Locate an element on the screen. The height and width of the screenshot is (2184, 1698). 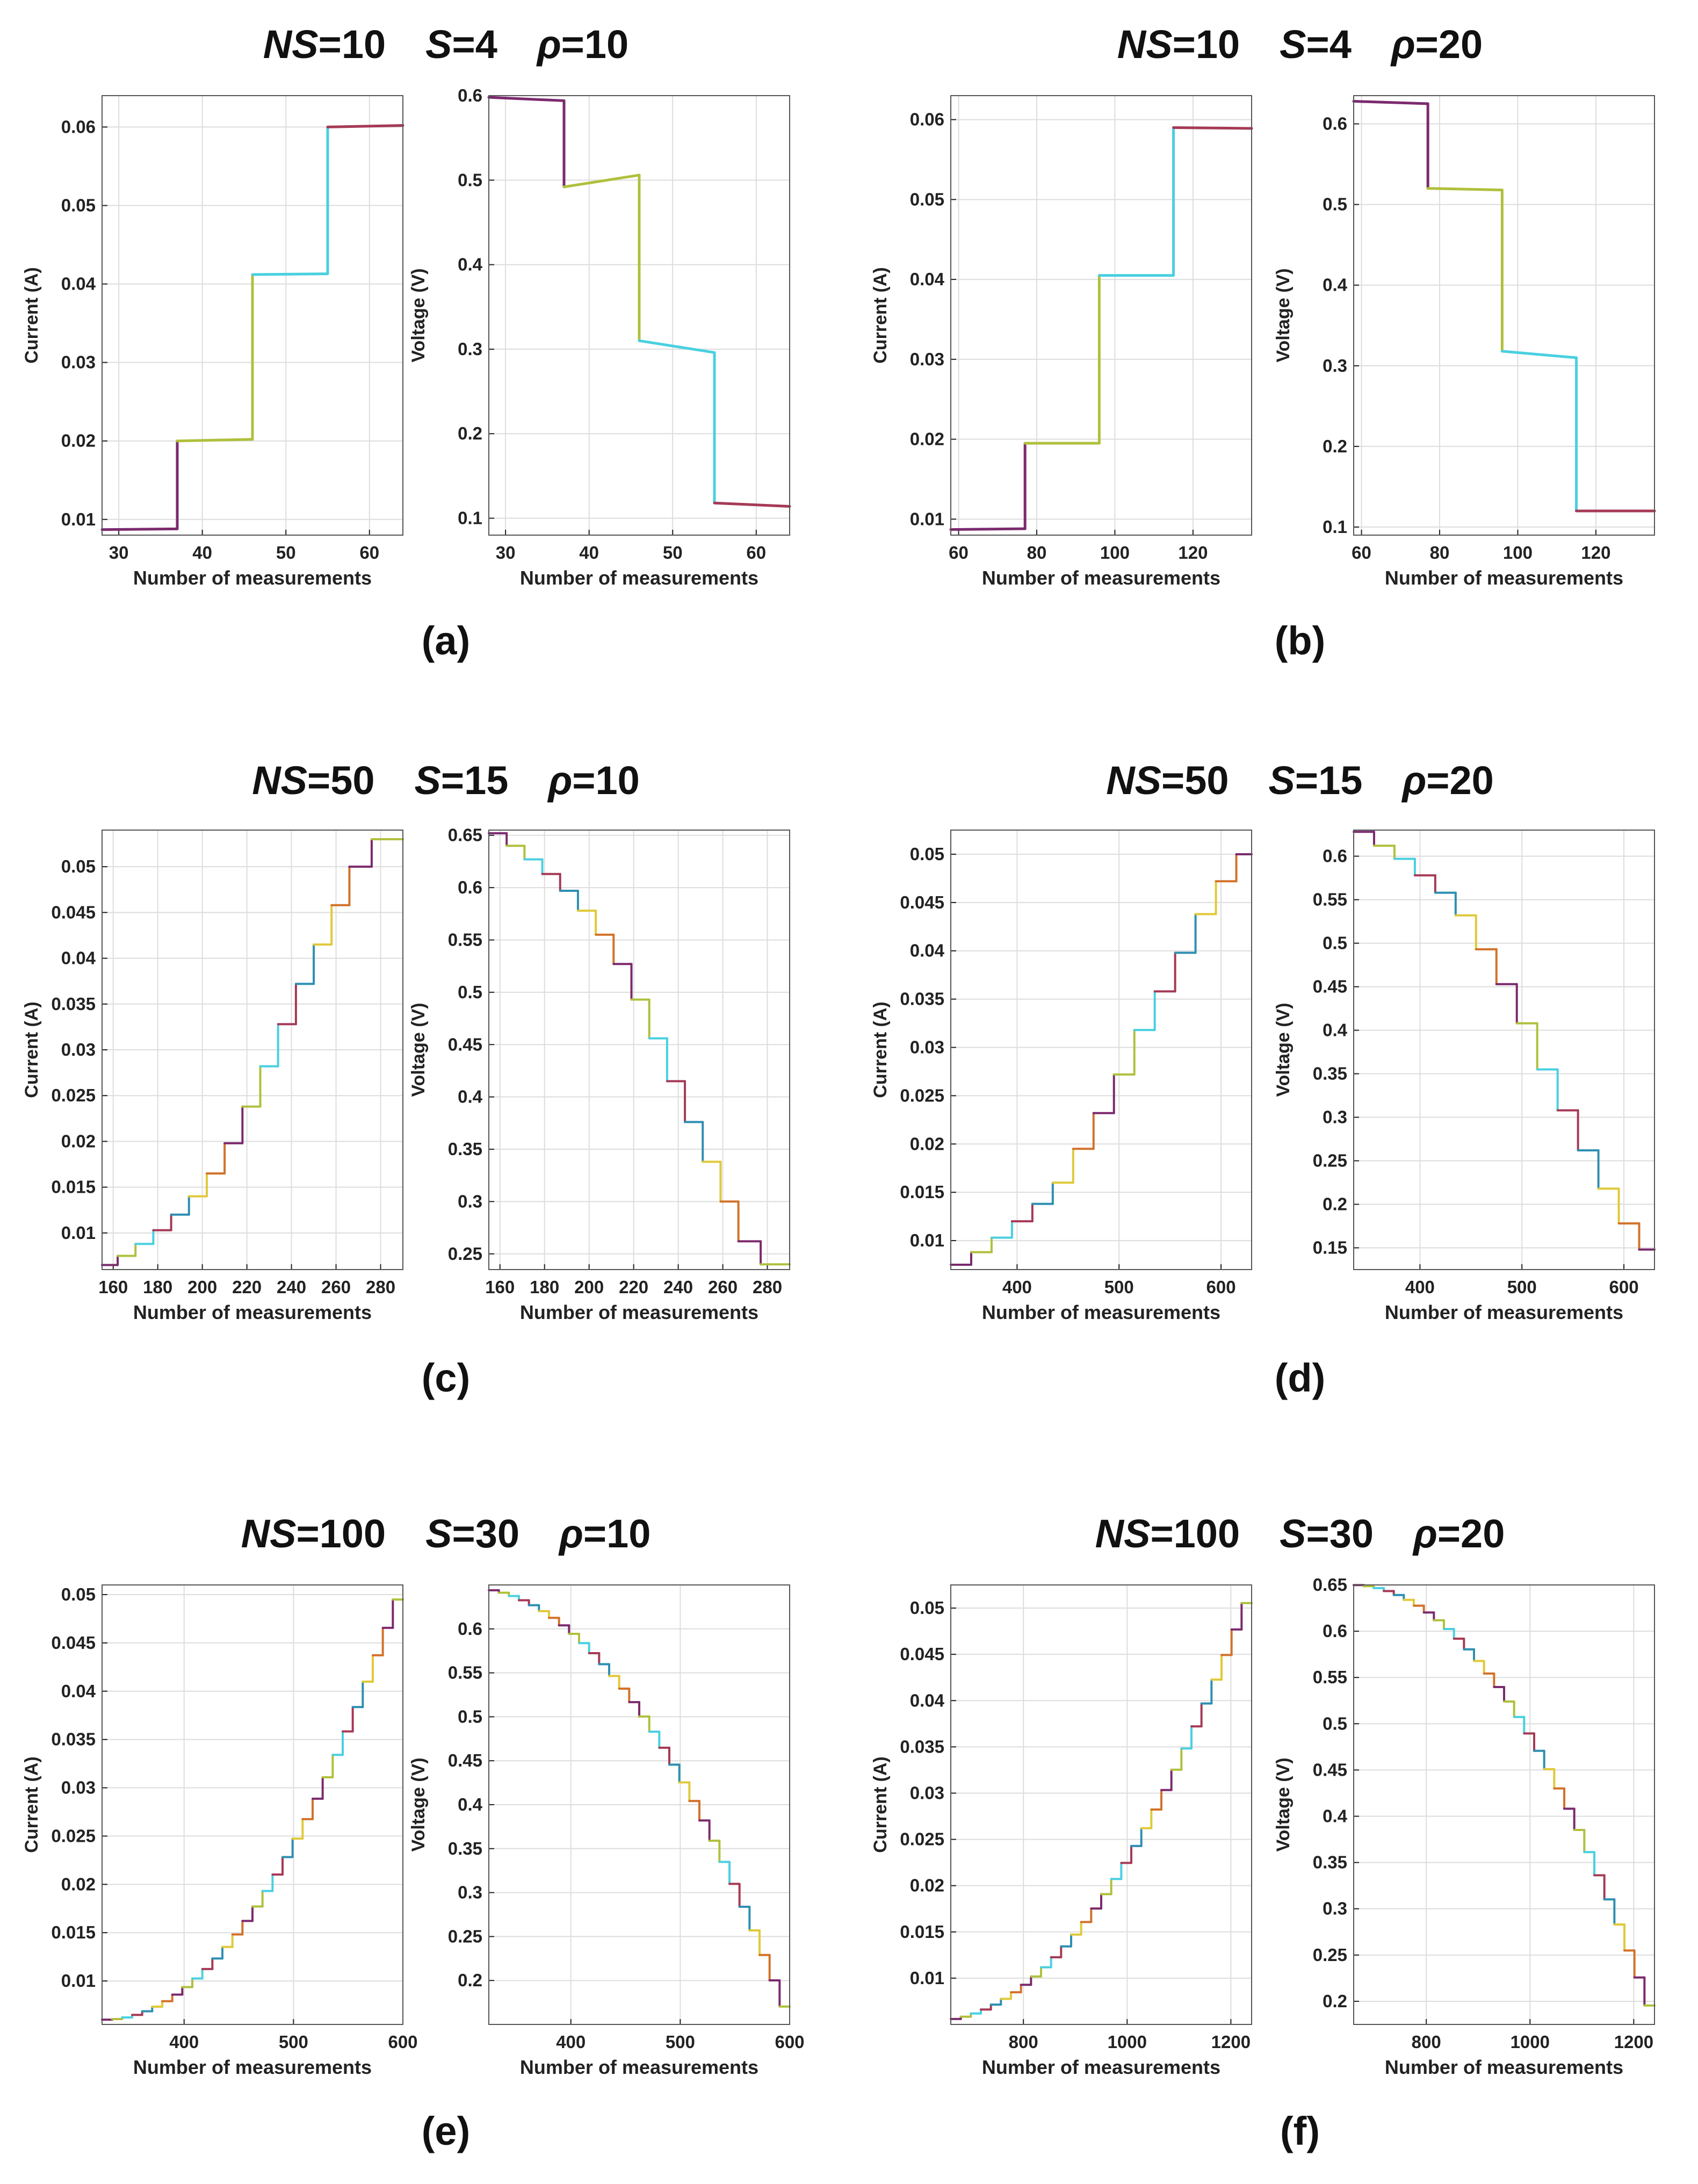
y-tick-label: 0.025 is located at coordinates (922, 1095).